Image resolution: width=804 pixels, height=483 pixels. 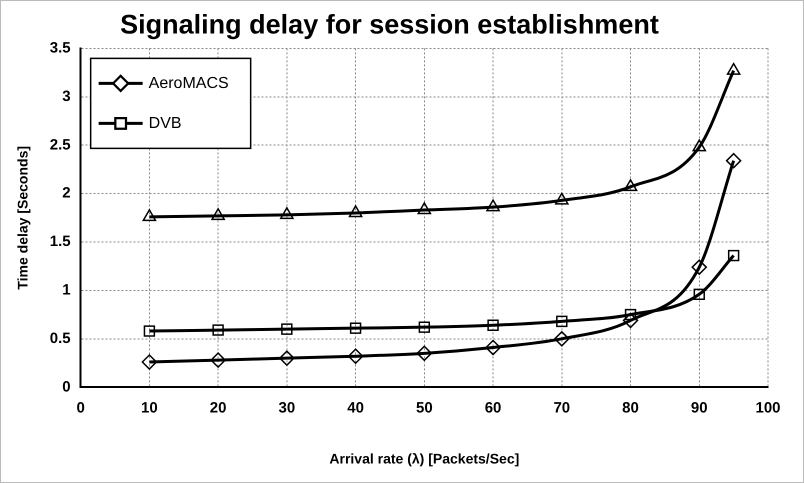 What do you see at coordinates (165, 123) in the screenshot?
I see `legend-label: DVB` at bounding box center [165, 123].